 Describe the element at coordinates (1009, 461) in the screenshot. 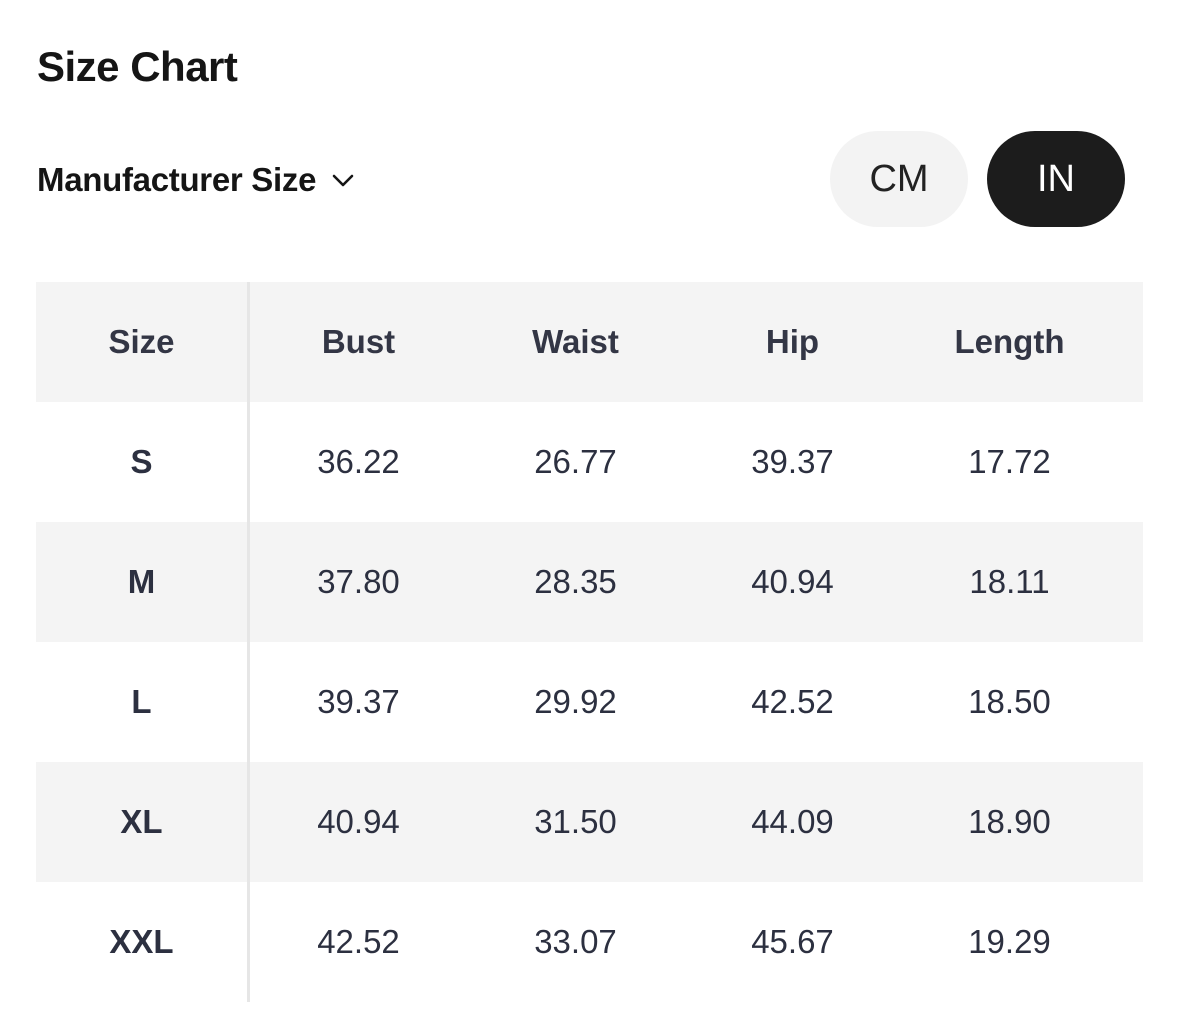

I see `length-cell: 17.72` at that location.